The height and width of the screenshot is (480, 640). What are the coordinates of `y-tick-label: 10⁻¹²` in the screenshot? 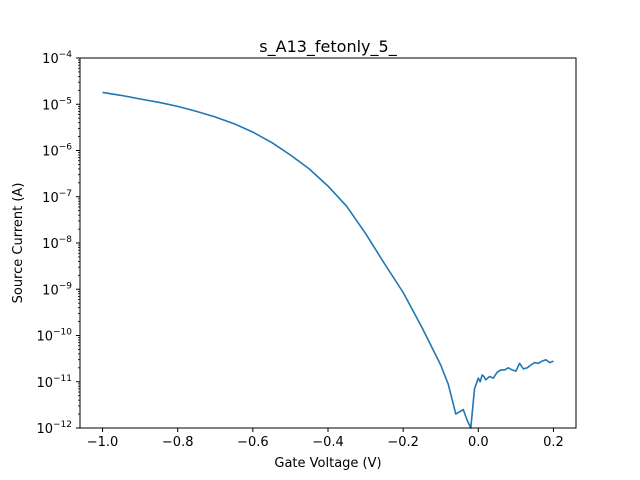 It's located at (54, 428).